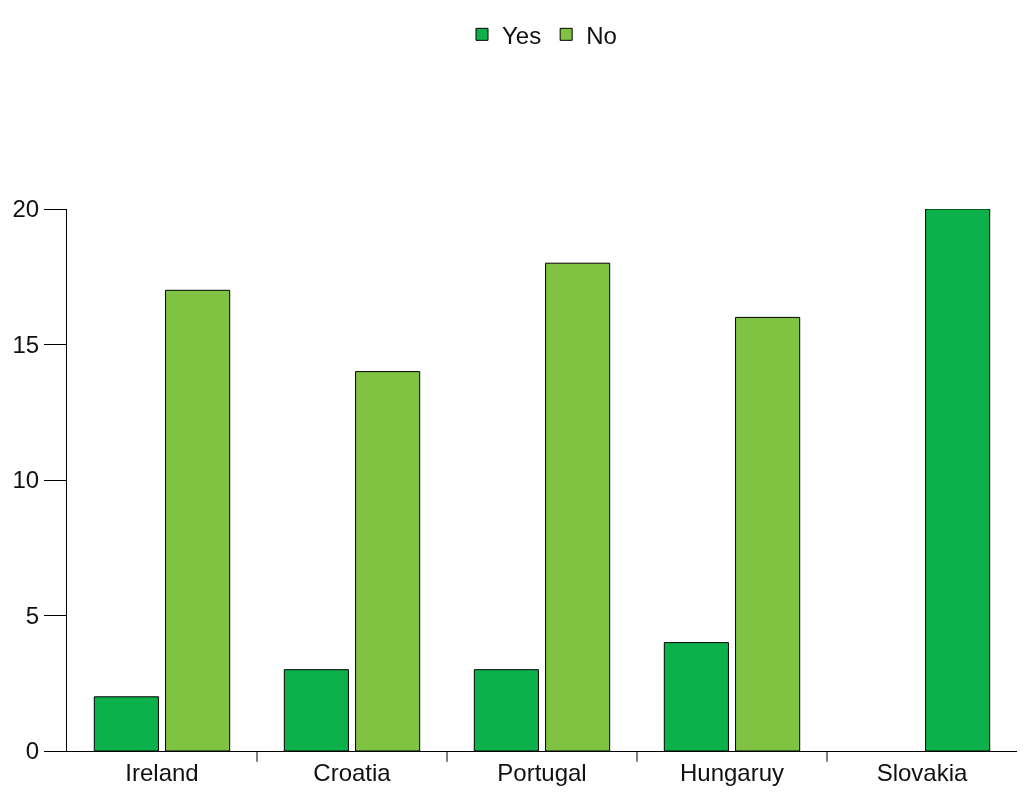 This screenshot has height=798, width=1035. Describe the element at coordinates (601, 35) in the screenshot. I see `legend-label: No` at that location.